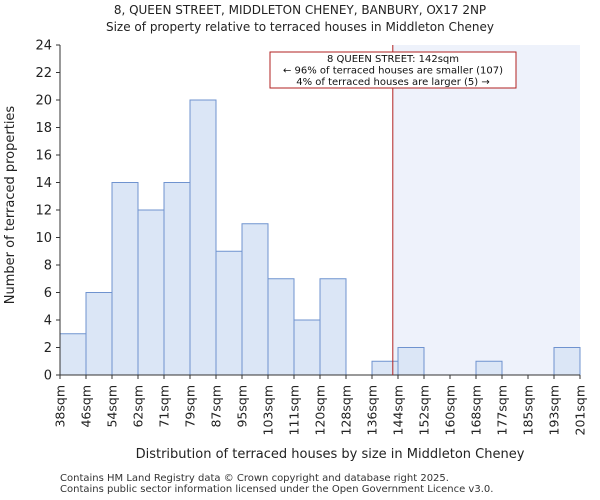 The image size is (600, 500). What do you see at coordinates (398, 410) in the screenshot?
I see `x-tick-label: 144sqm` at bounding box center [398, 410].